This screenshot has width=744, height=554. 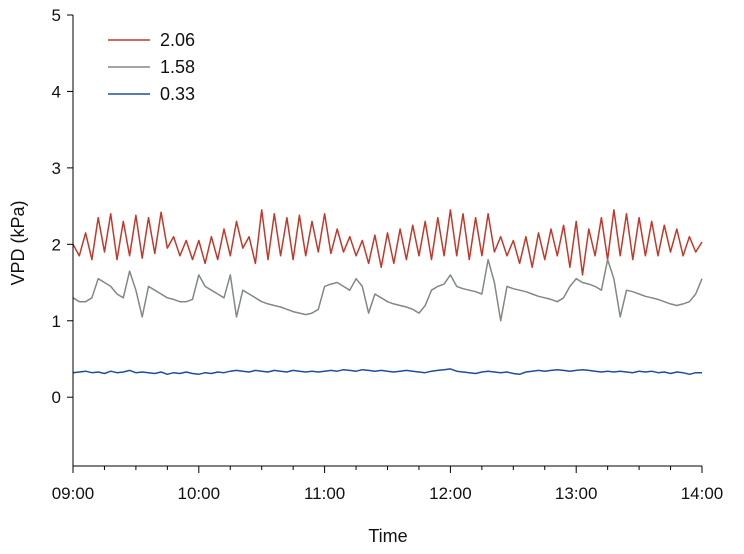 What do you see at coordinates (18, 242) in the screenshot?
I see `y-axis-label: VPD (kPa)` at bounding box center [18, 242].